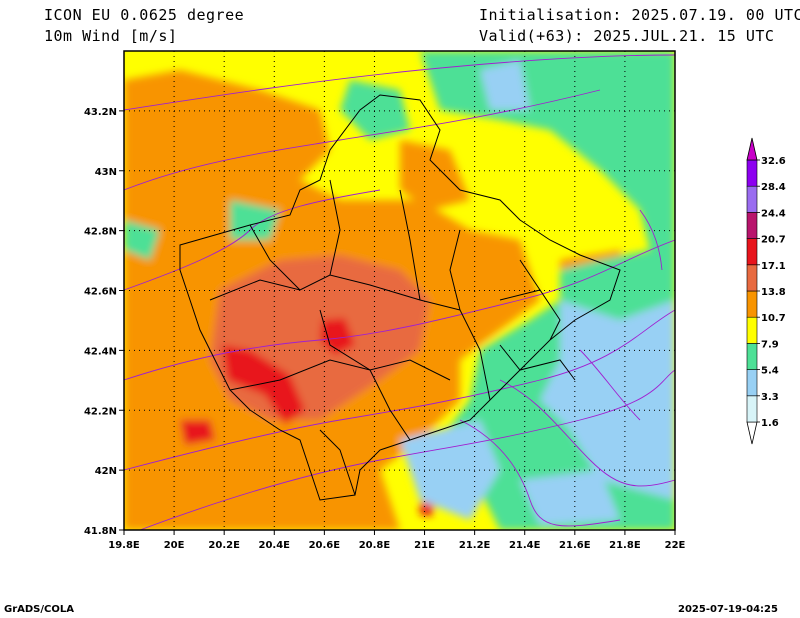 The height and width of the screenshot is (618, 800). What do you see at coordinates (39, 609) in the screenshot?
I see `footer-left: GrADS/COLA` at bounding box center [39, 609].